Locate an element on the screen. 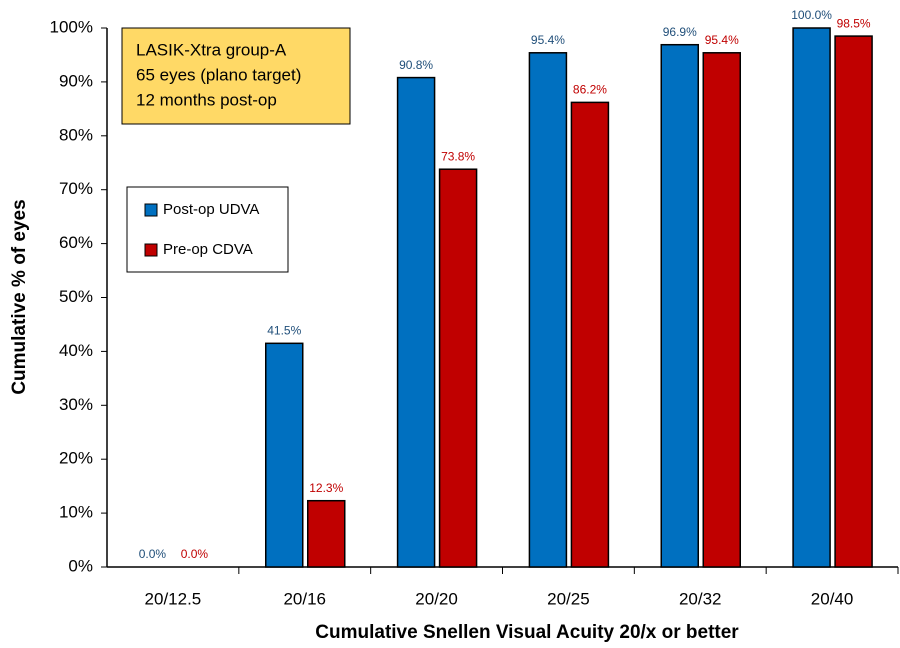 Image resolution: width=900 pixels, height=648 pixels. legend-box is located at coordinates (207, 229).